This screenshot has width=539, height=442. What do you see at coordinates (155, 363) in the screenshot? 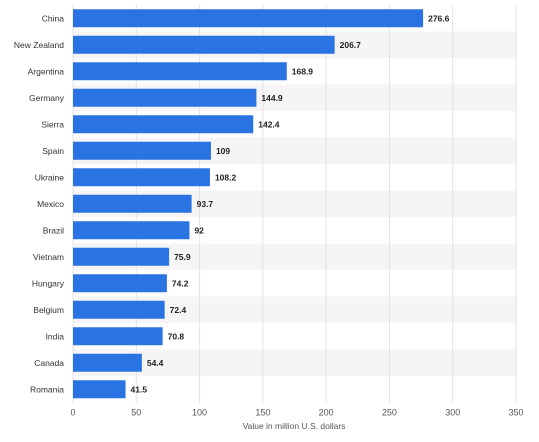
I see `value-label: 54.4` at bounding box center [155, 363].